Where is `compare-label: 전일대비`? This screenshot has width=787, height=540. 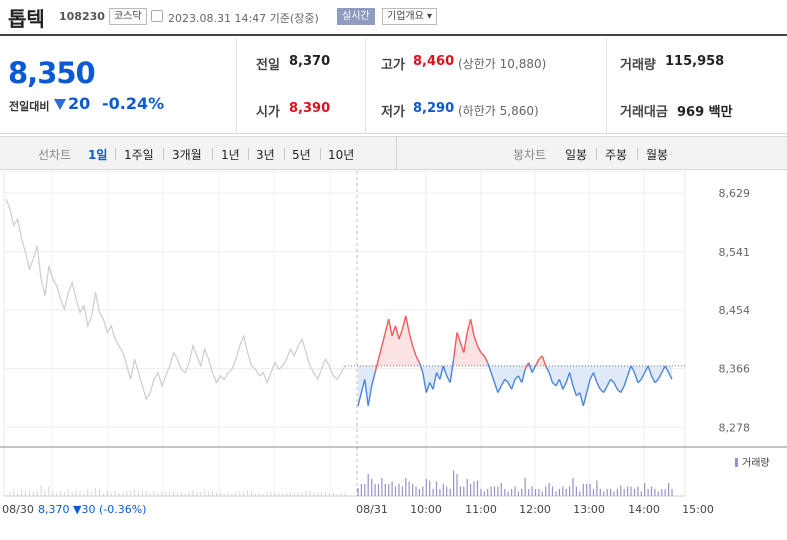
compare-label: 전일대비 is located at coordinates (29, 106).